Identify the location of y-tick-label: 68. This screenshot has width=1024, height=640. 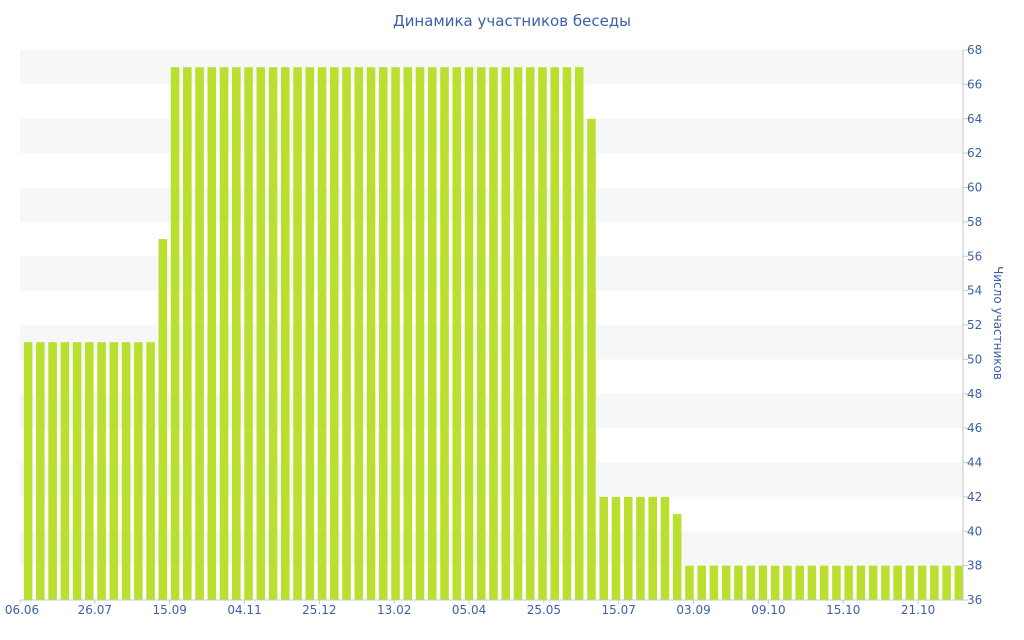
(974, 50).